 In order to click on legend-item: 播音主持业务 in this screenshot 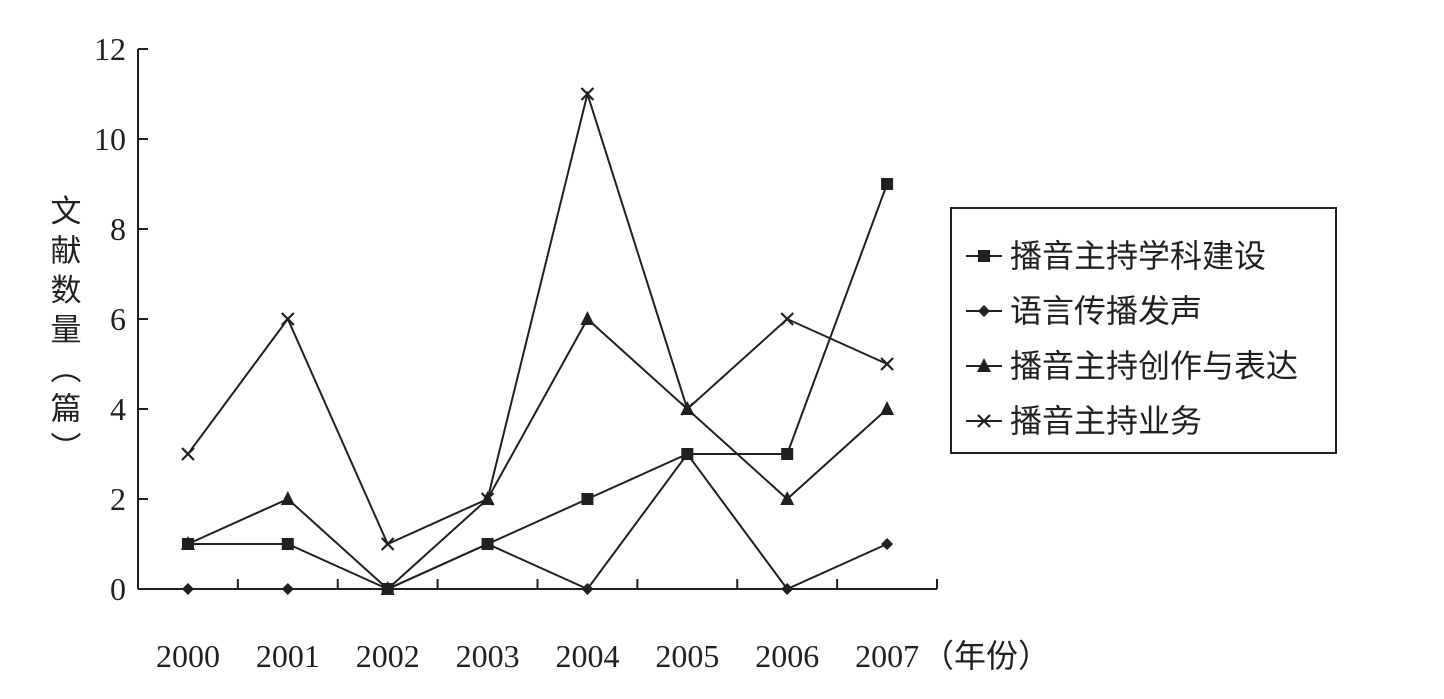, I will do `click(1084, 421)`.